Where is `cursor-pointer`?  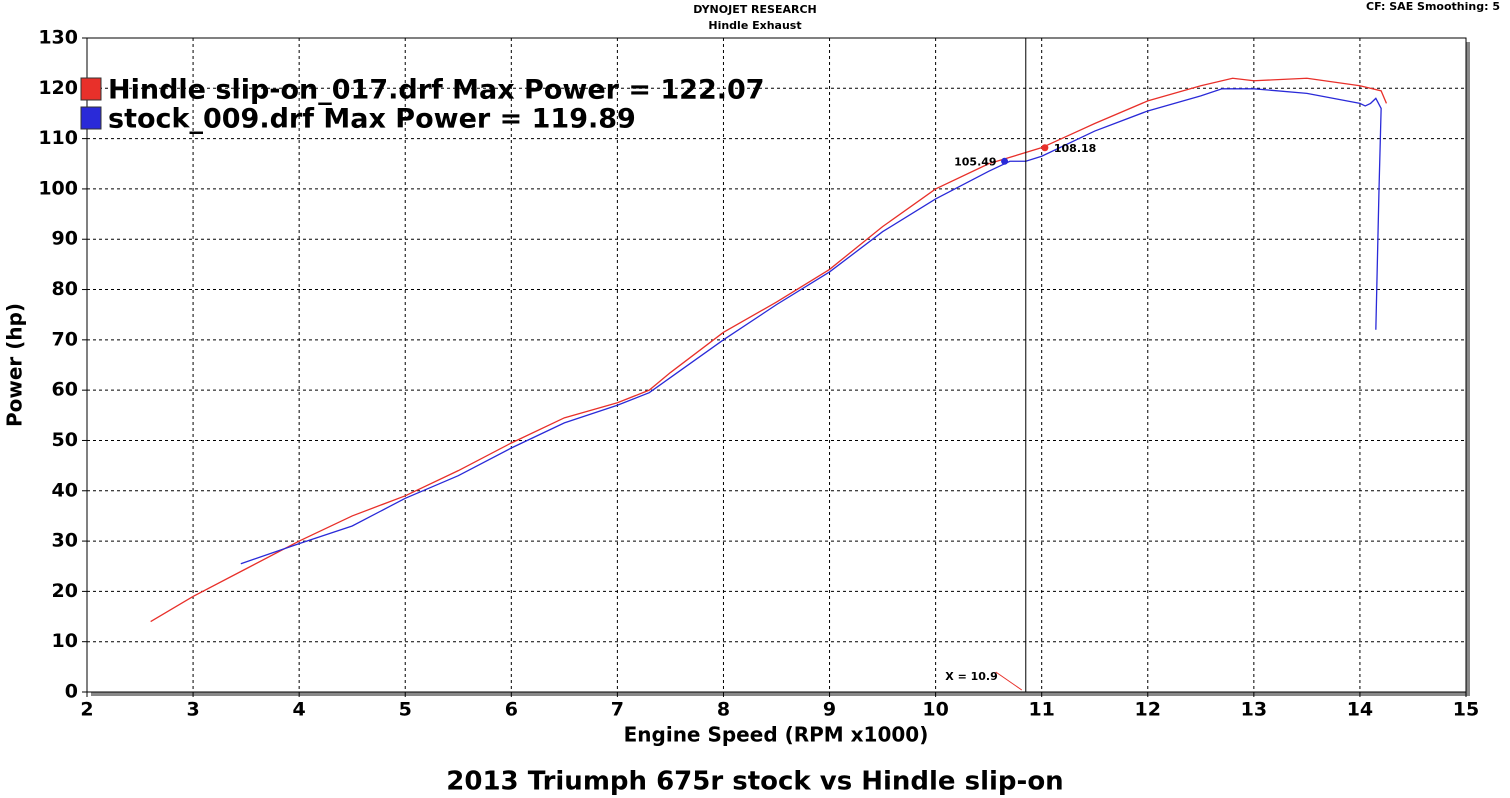 cursor-pointer is located at coordinates (1009, 681).